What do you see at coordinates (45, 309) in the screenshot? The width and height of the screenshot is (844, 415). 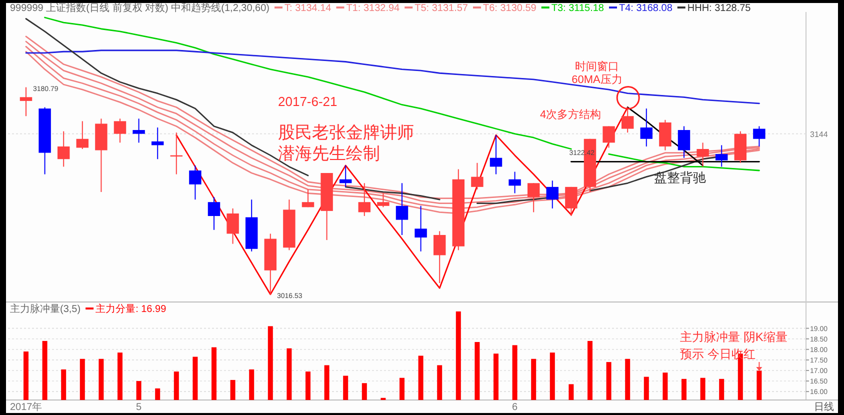 I see `chart-title: 主力脉冲量(3,5)` at bounding box center [45, 309].